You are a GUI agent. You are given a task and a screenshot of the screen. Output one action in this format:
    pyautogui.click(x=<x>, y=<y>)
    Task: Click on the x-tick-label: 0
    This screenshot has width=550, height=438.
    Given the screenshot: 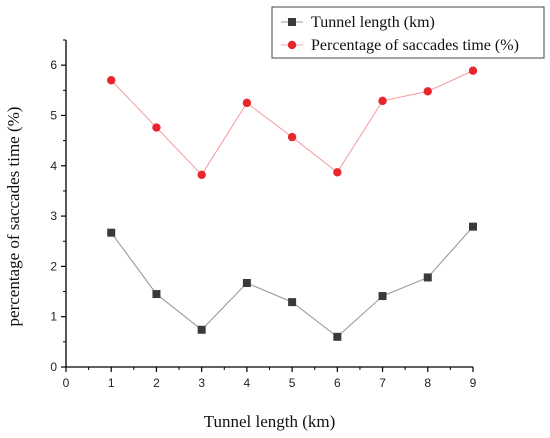 What is the action you would take?
    pyautogui.click(x=66, y=383)
    